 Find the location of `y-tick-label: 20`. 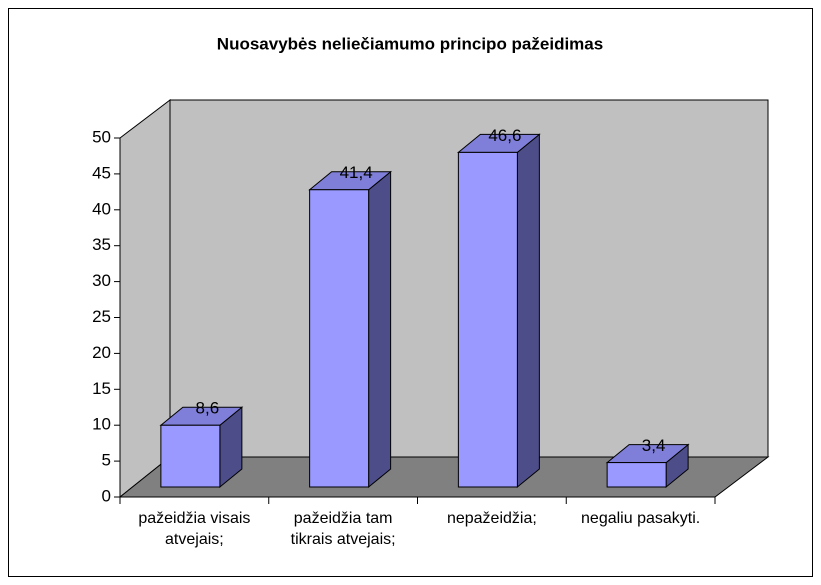

y-tick-label: 20 is located at coordinates (101, 352).